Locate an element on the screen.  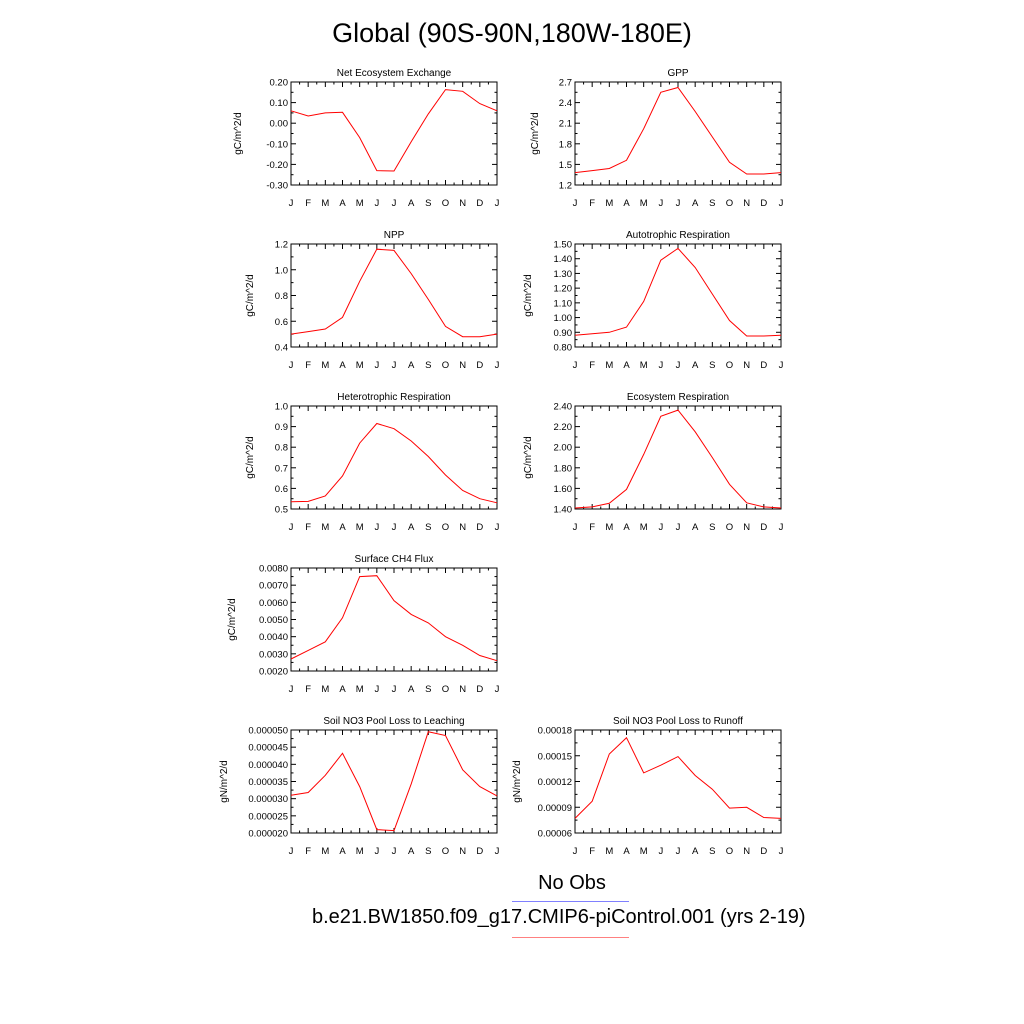
chart-9-xtick-label: S is located at coordinates (712, 851).